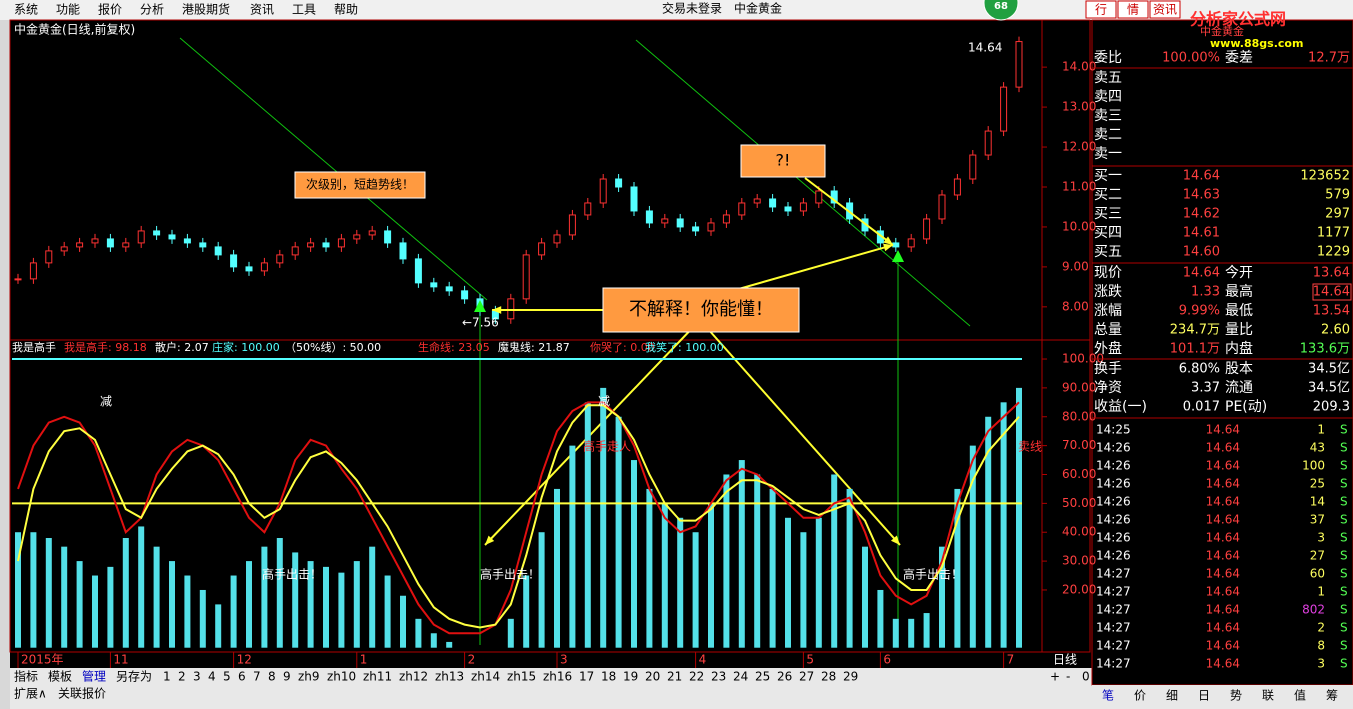 This screenshot has height=709, width=1353. I want to click on indicator-note: 高手出击！, so click(933, 574).